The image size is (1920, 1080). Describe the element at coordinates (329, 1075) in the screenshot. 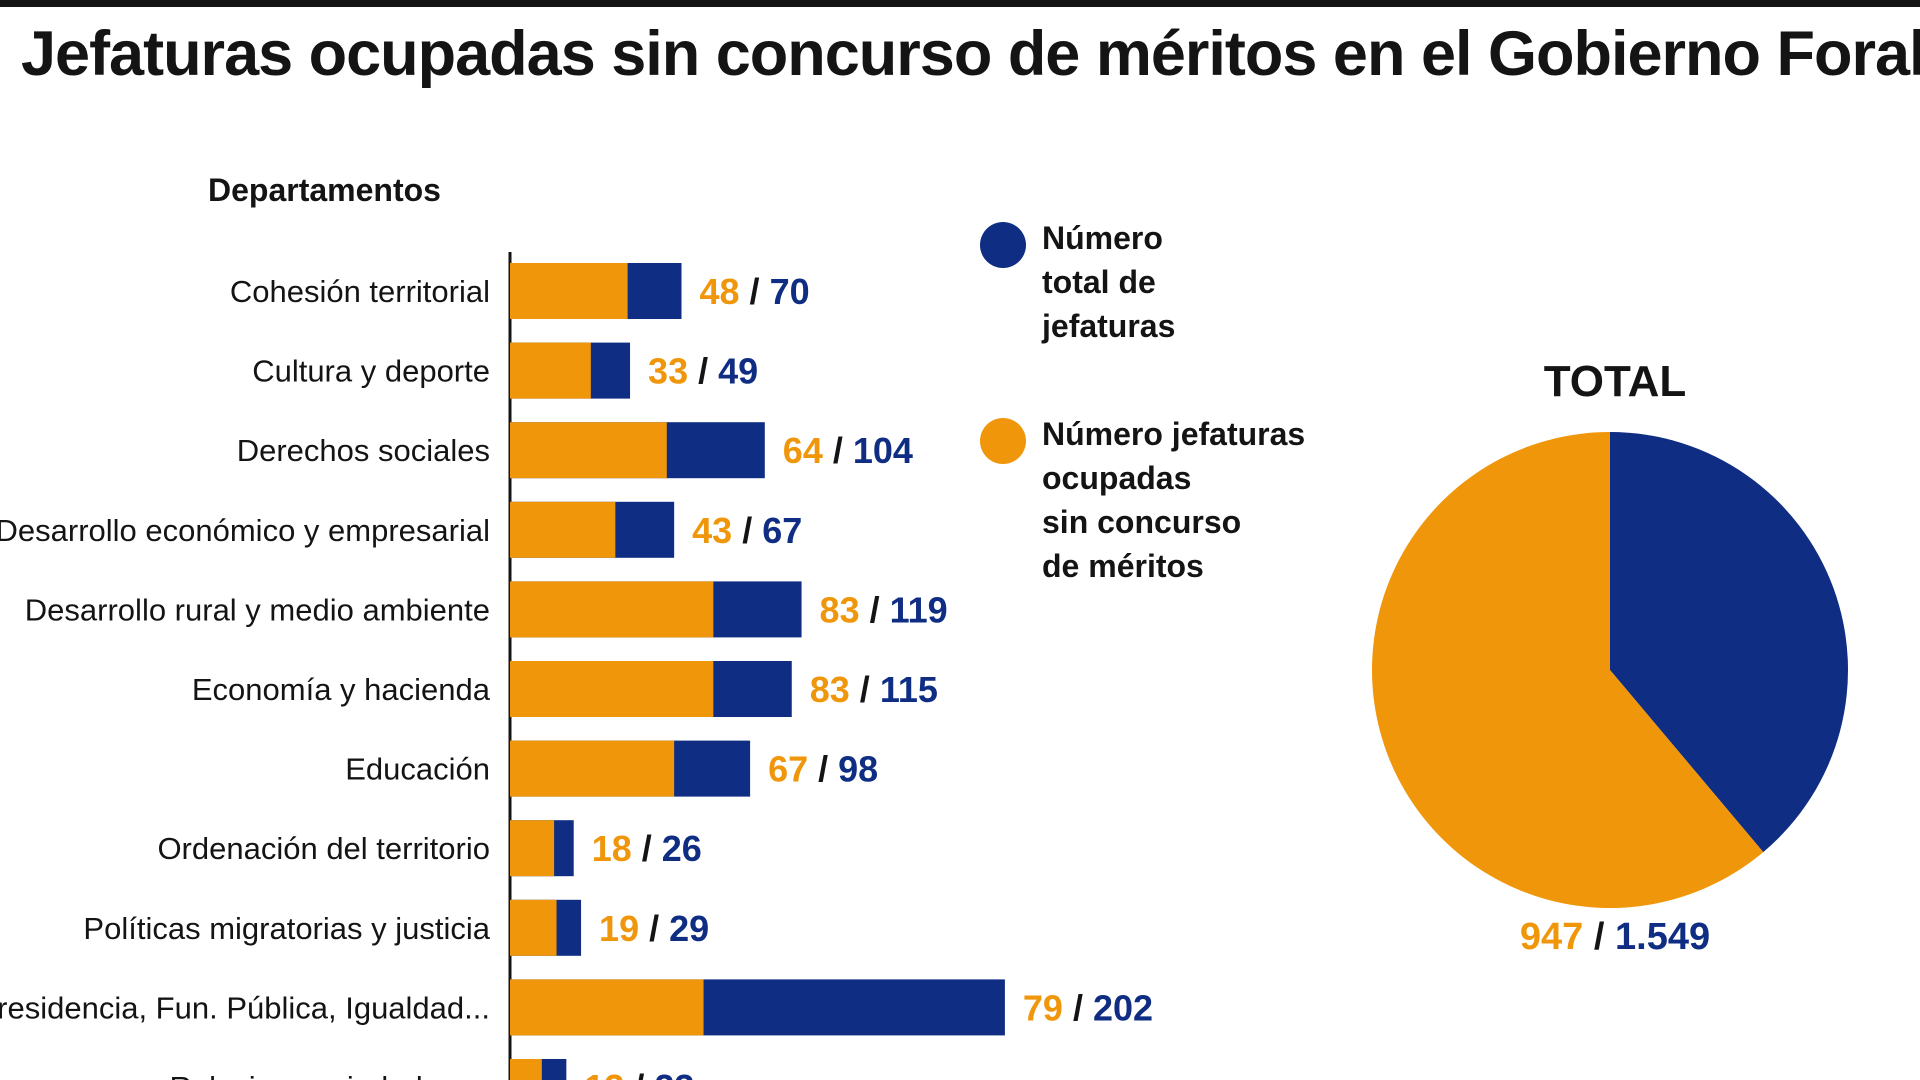

I see `category-label: Relaciones ciudadanas` at that location.